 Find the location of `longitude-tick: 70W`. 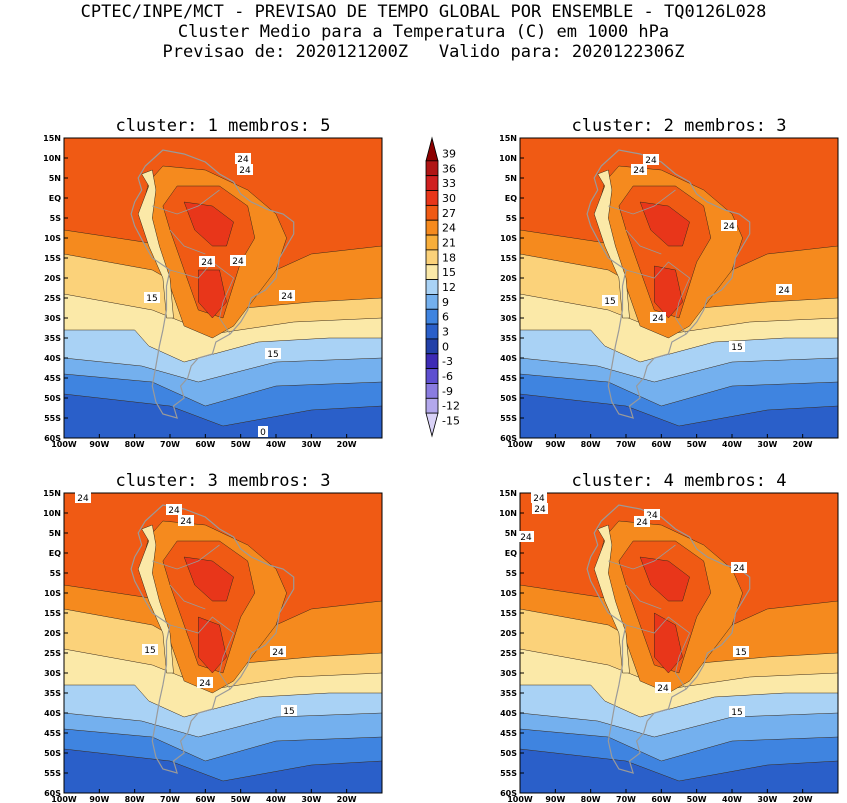

longitude-tick: 70W is located at coordinates (170, 799).